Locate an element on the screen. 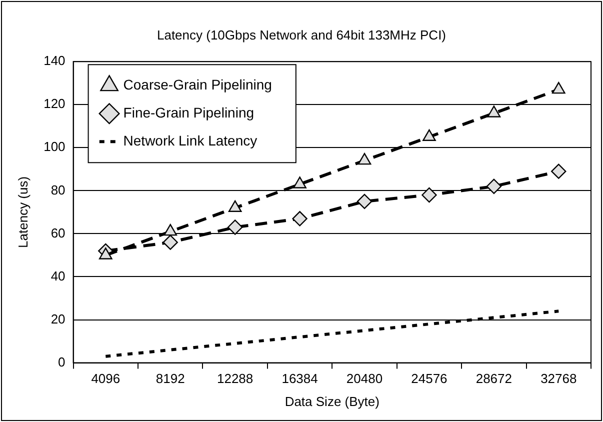 Image resolution: width=603 pixels, height=422 pixels. y-tick-label: 60 is located at coordinates (58, 232).